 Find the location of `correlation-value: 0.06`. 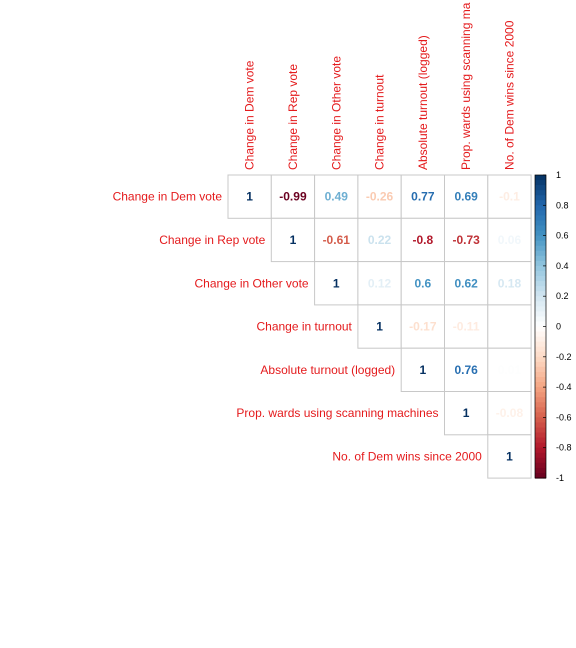

correlation-value: 0.06 is located at coordinates (510, 240).